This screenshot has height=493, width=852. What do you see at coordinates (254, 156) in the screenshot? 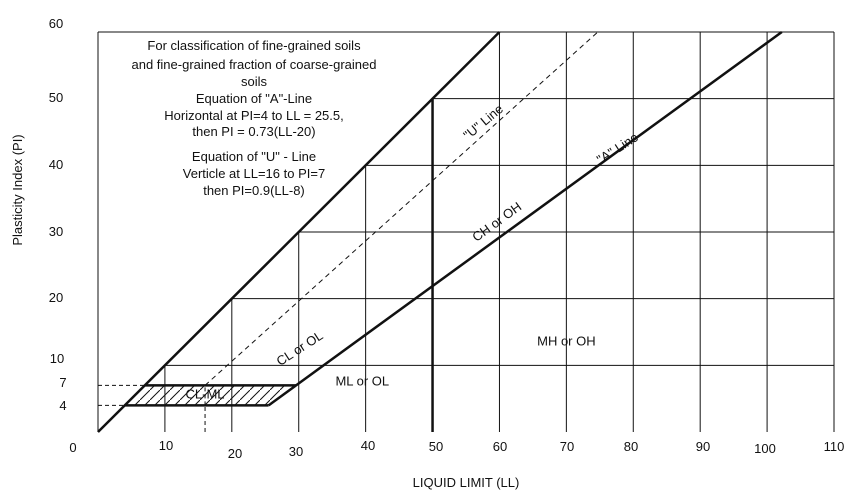
I see `note-line: Equation of "U" - Line` at bounding box center [254, 156].